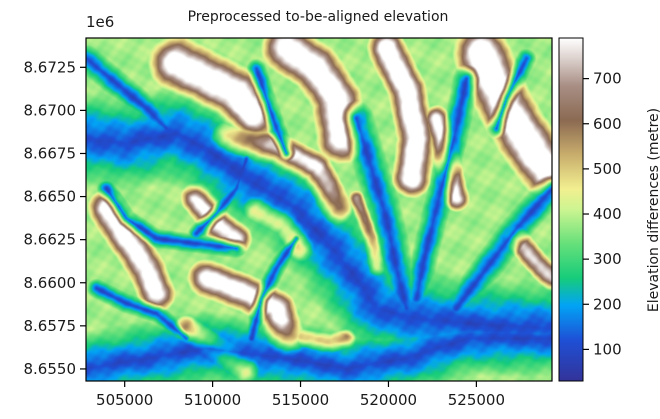 This screenshot has width=660, height=419. I want to click on colorbar-tick-label: 100, so click(607, 349).